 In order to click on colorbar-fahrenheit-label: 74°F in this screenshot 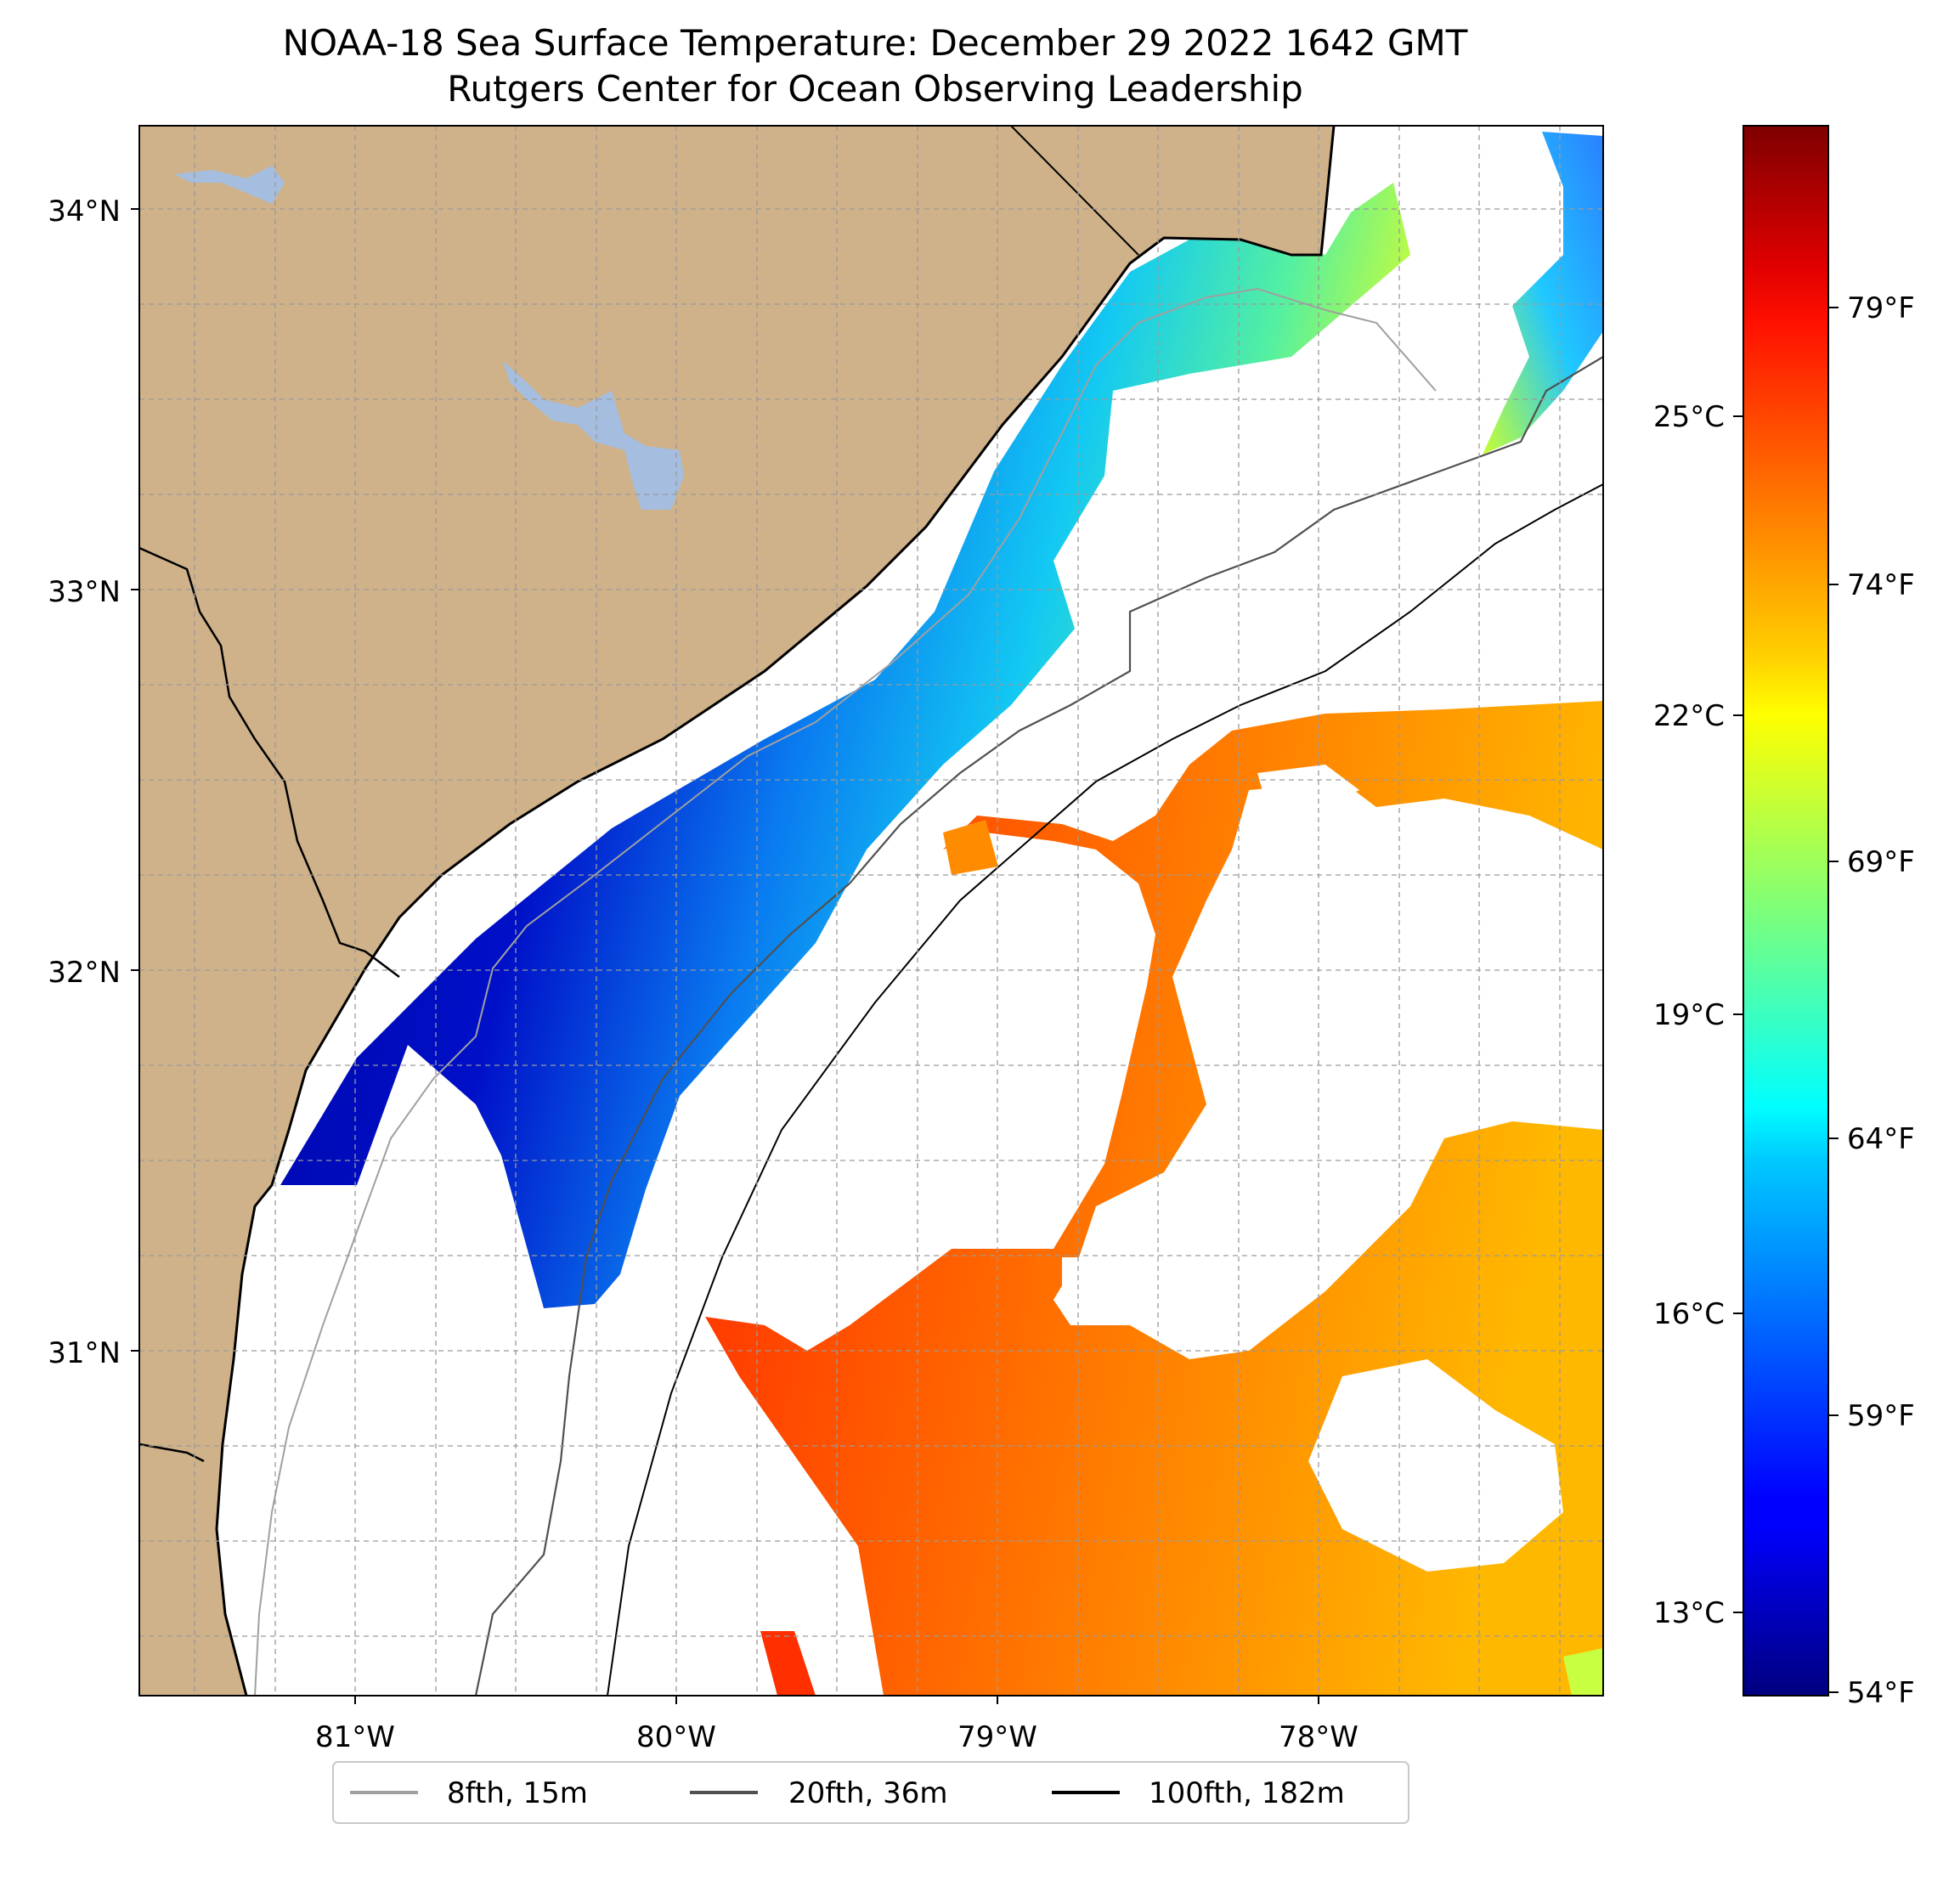, I will do `click(1881, 585)`.